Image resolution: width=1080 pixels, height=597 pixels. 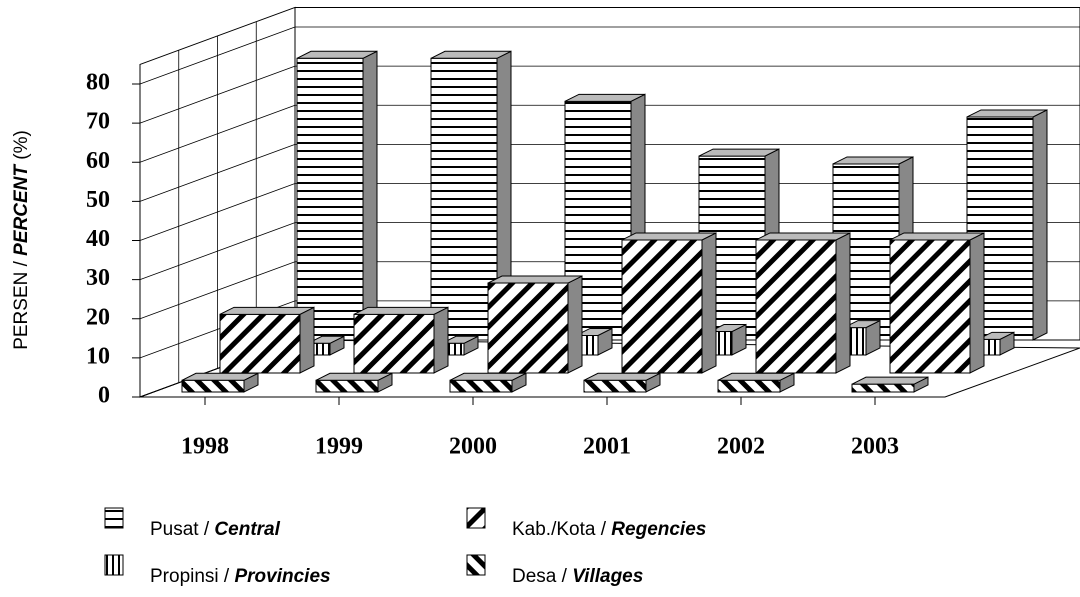 What do you see at coordinates (98, 122) in the screenshot?
I see `y-tick-label: 70` at bounding box center [98, 122].